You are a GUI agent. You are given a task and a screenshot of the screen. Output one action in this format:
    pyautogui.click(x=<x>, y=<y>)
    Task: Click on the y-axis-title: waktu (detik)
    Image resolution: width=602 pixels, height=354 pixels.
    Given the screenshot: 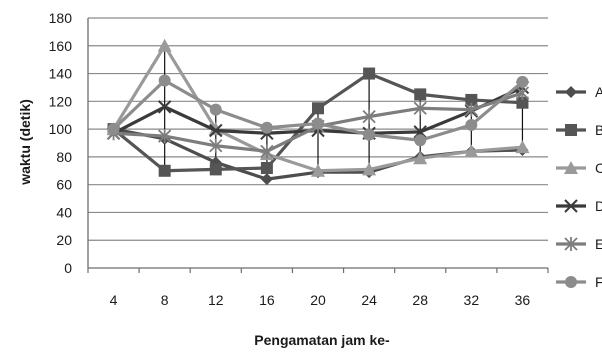 What is the action you would take?
    pyautogui.click(x=25, y=142)
    